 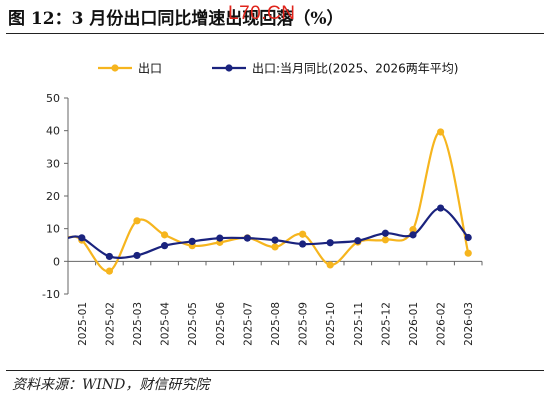 What do you see at coordinates (276, 324) in the screenshot?
I see `x-tick-label: 2025-08` at bounding box center [276, 324].